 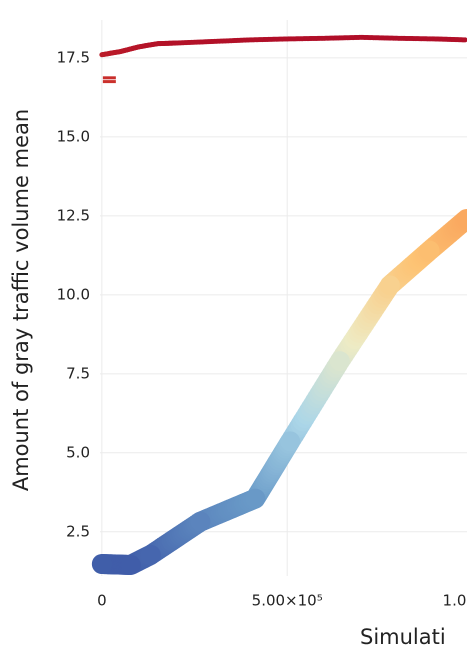 What do you see at coordinates (287, 601) in the screenshot?
I see `x-tick-label: 5.00×10⁵` at bounding box center [287, 601].